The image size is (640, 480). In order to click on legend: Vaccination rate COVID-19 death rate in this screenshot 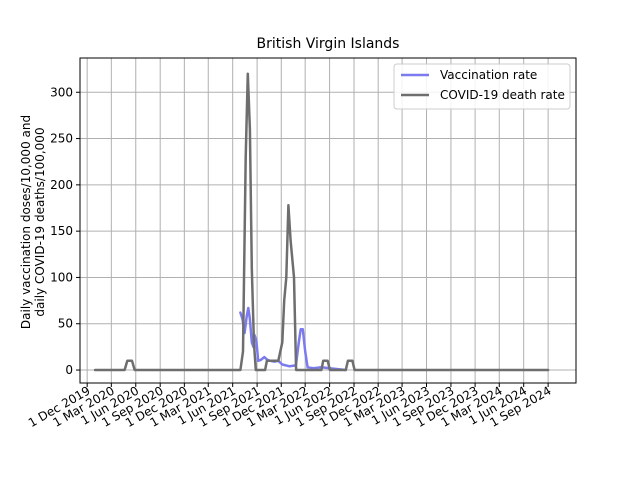, I will do `click(482, 86)`.